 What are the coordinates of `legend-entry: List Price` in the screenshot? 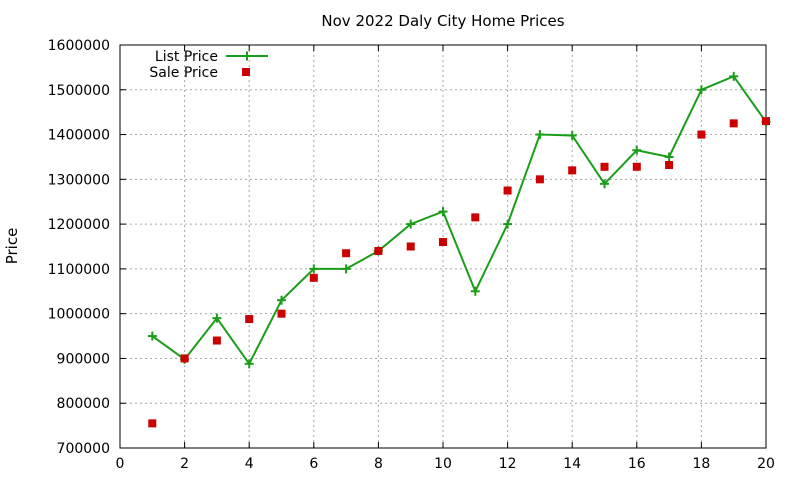 It's located at (211, 57).